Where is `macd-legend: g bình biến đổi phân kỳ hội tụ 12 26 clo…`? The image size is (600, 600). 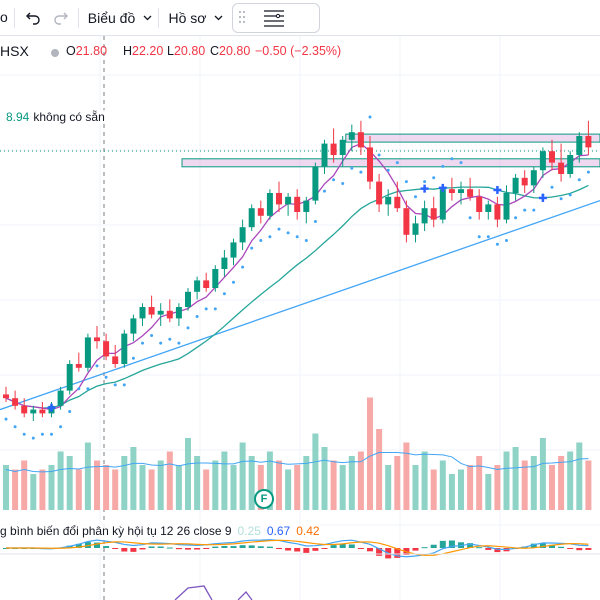
macd-legend: g bình biến đổi phân kỳ hội tụ 12 26 clo… is located at coordinates (160, 531).